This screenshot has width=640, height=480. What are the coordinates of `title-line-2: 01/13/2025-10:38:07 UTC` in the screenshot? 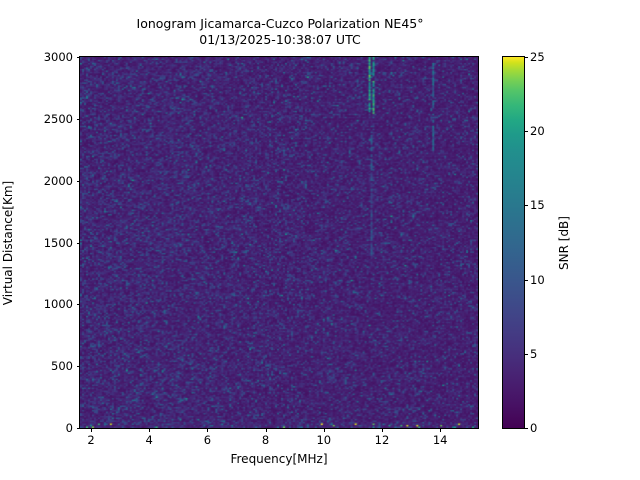 It's located at (280, 39).